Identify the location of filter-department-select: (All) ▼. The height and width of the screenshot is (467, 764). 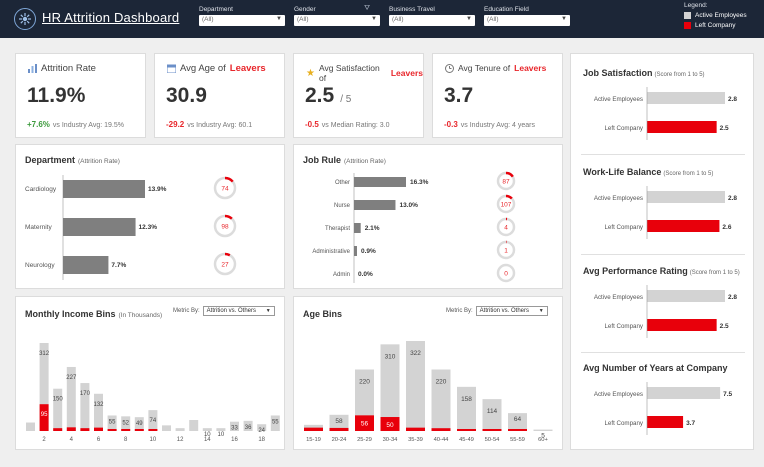
(242, 20).